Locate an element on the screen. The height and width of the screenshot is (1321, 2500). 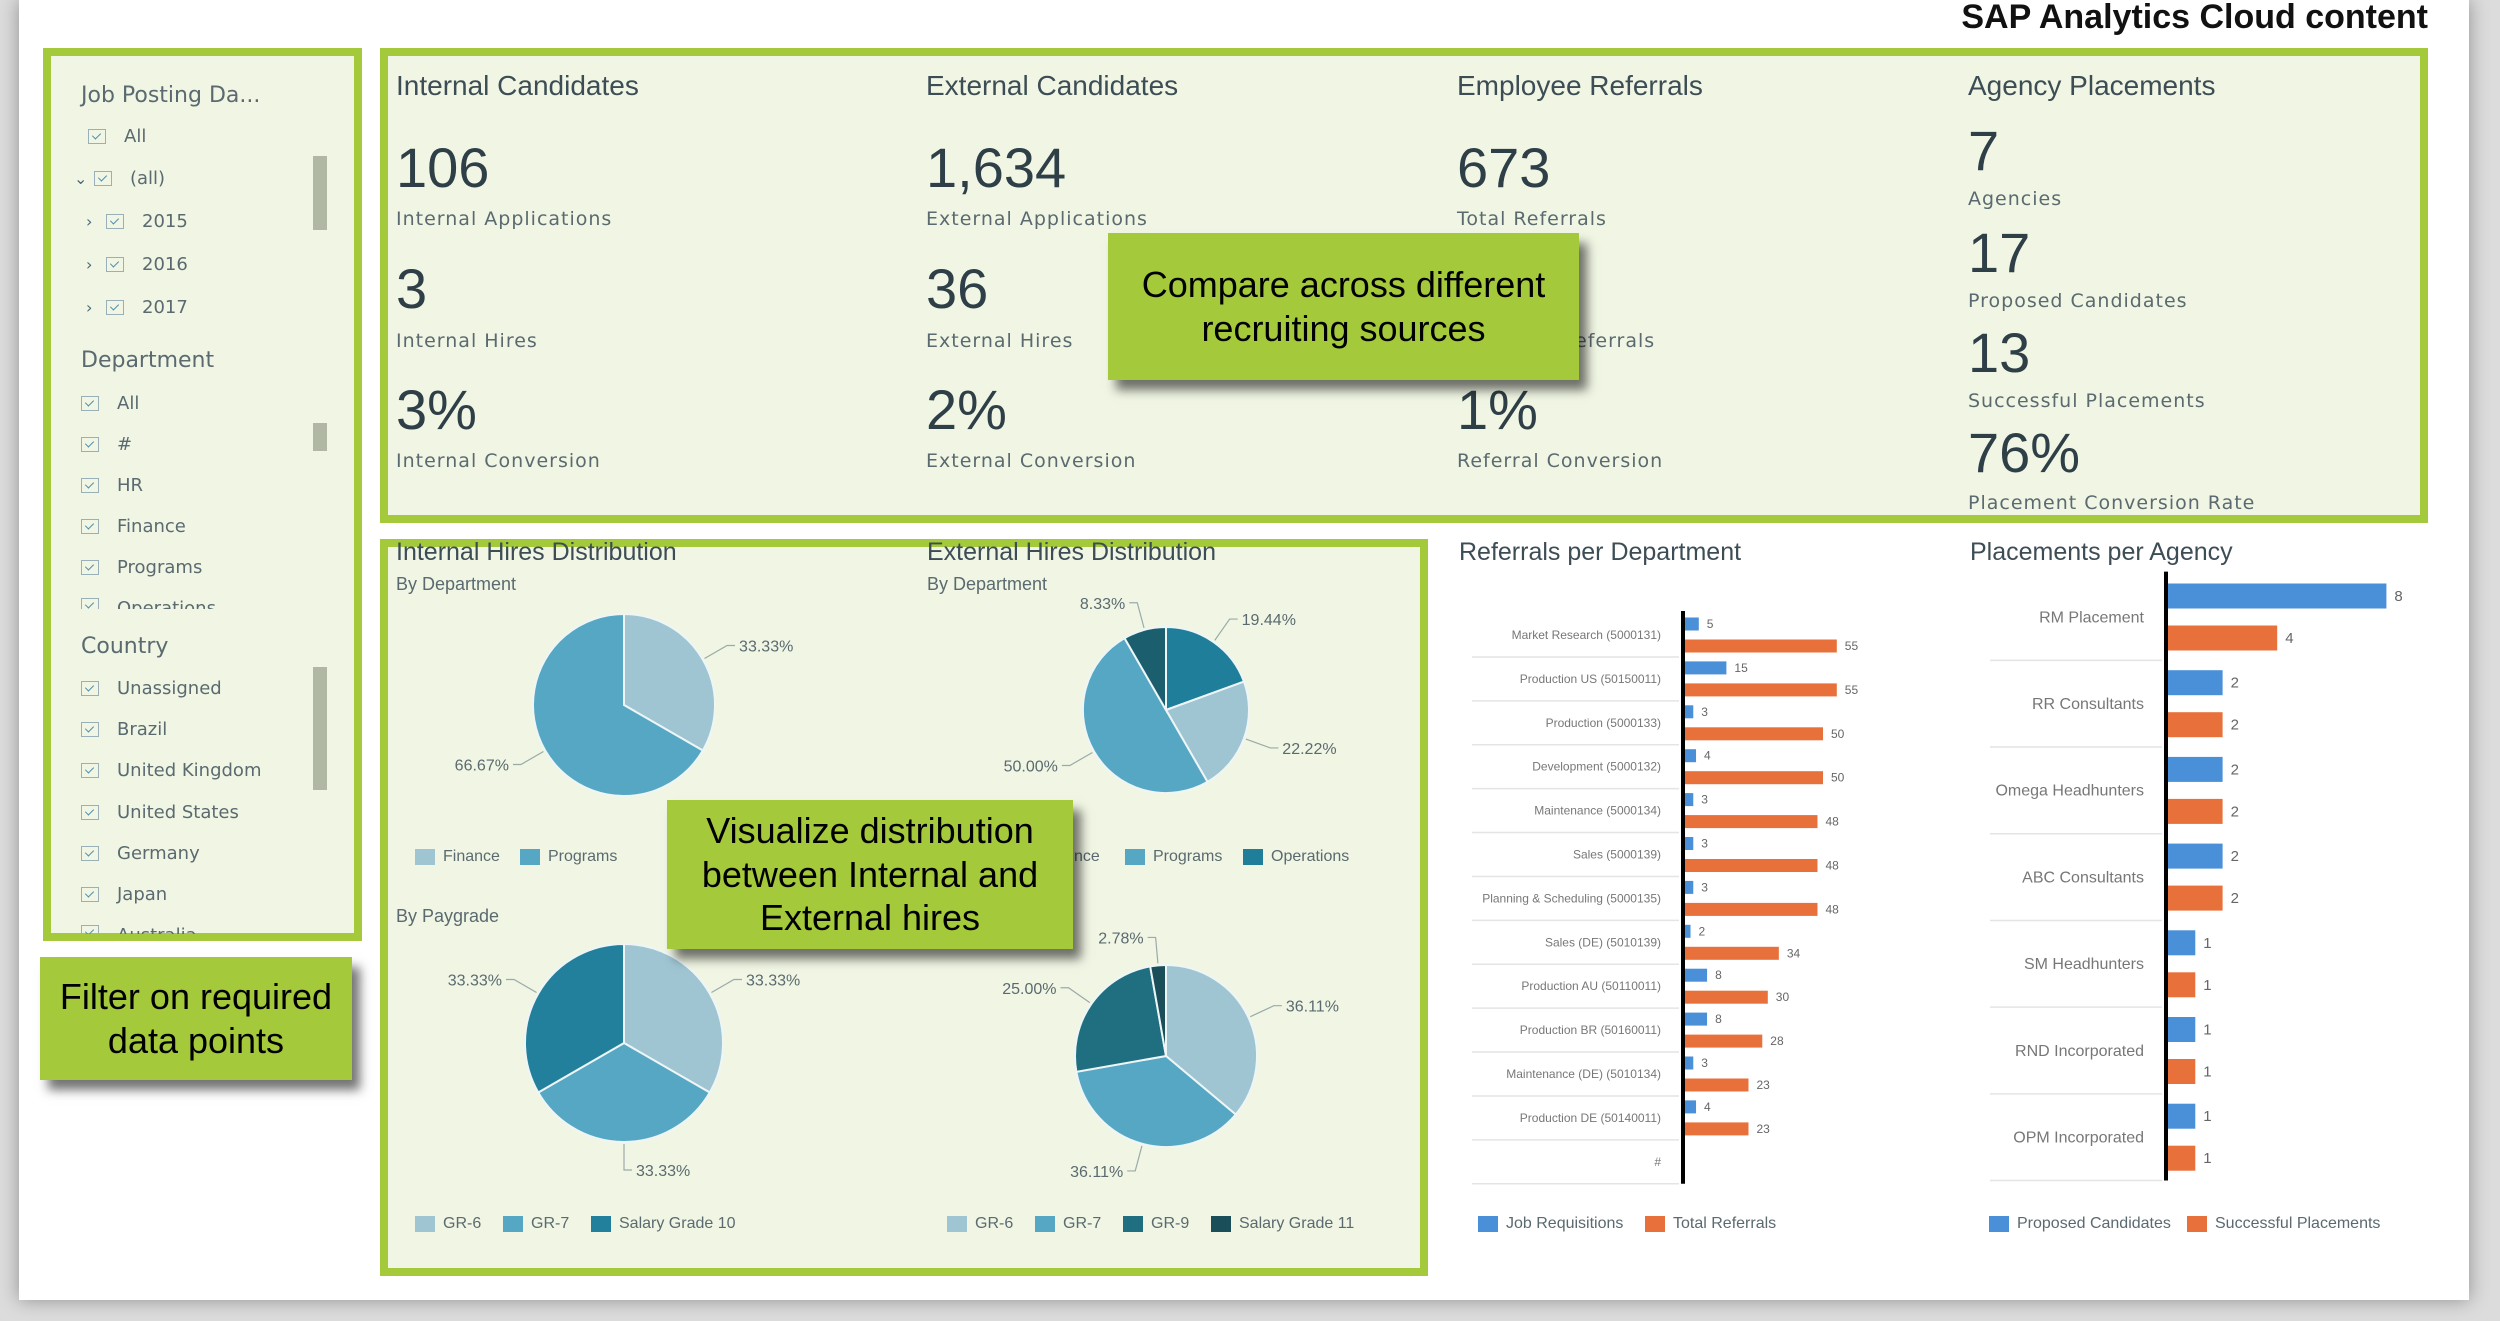
filter-item-department: HR is located at coordinates (112, 485).